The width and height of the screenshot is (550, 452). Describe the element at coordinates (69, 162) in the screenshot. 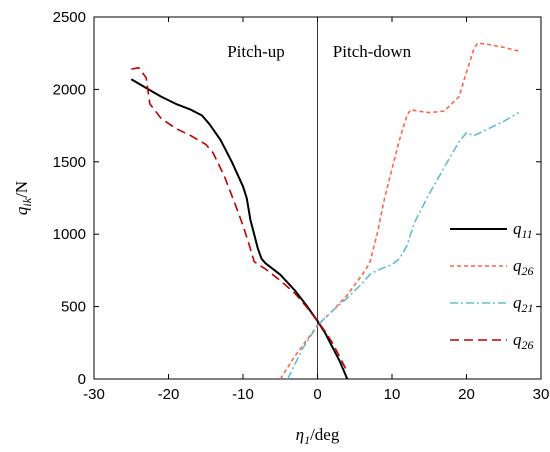

I see `y-tick-label: 1500` at that location.